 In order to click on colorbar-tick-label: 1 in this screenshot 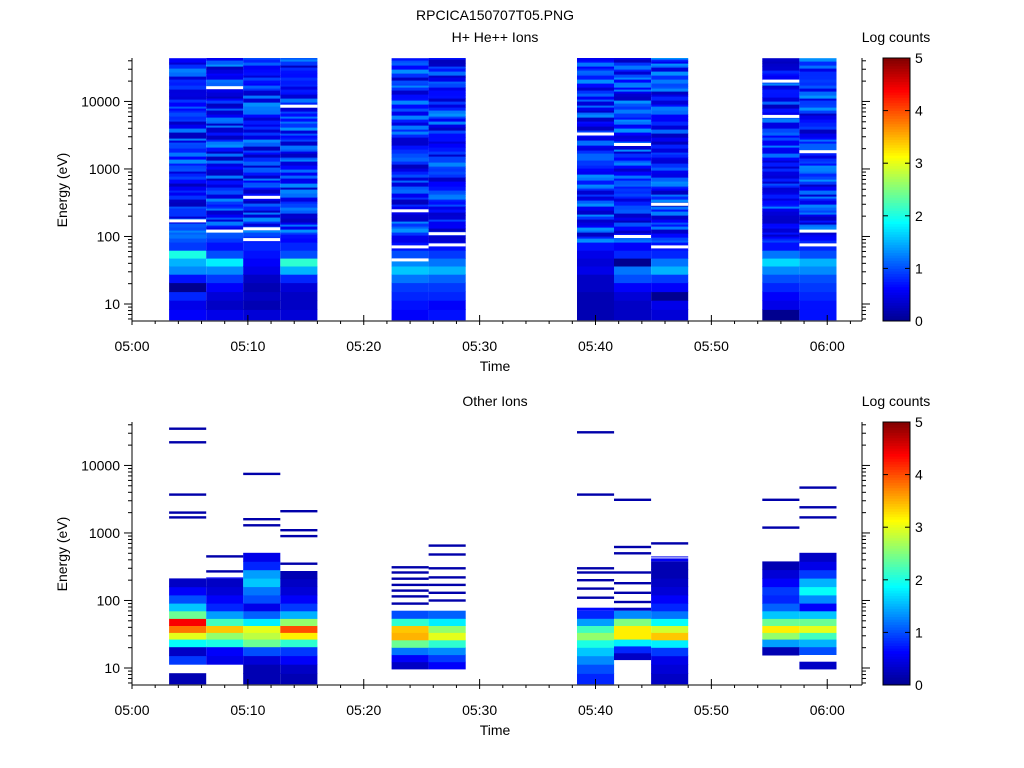, I will do `click(919, 268)`.